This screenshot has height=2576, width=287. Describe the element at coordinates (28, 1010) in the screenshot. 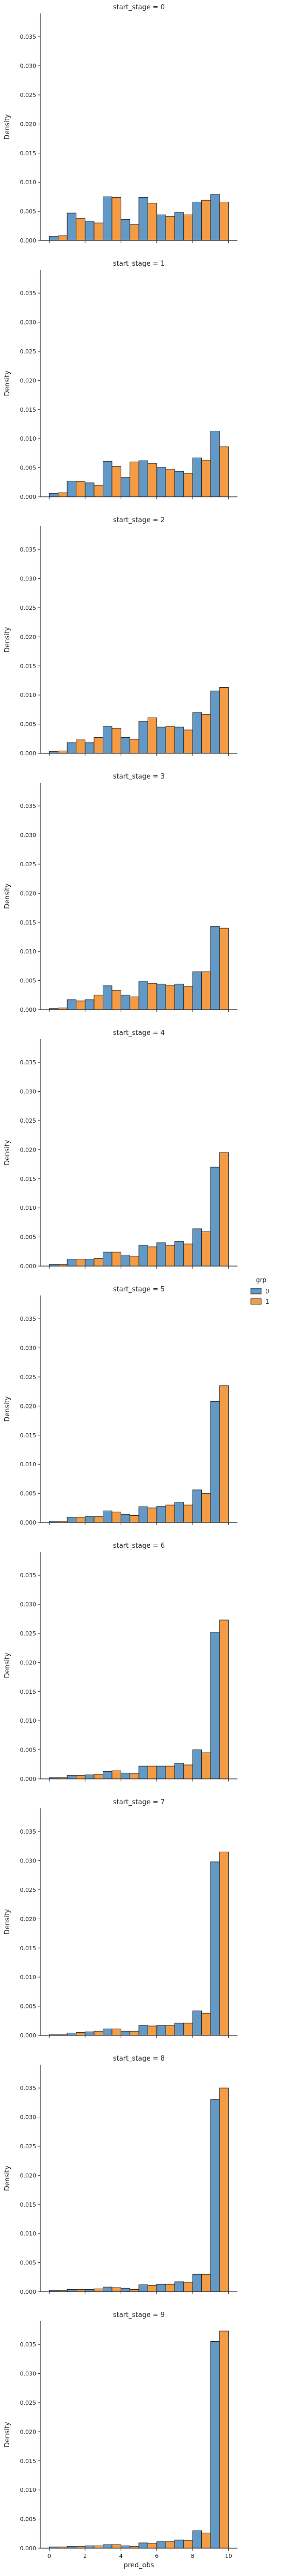

I see `y-tick-label: 0.000` at that location.